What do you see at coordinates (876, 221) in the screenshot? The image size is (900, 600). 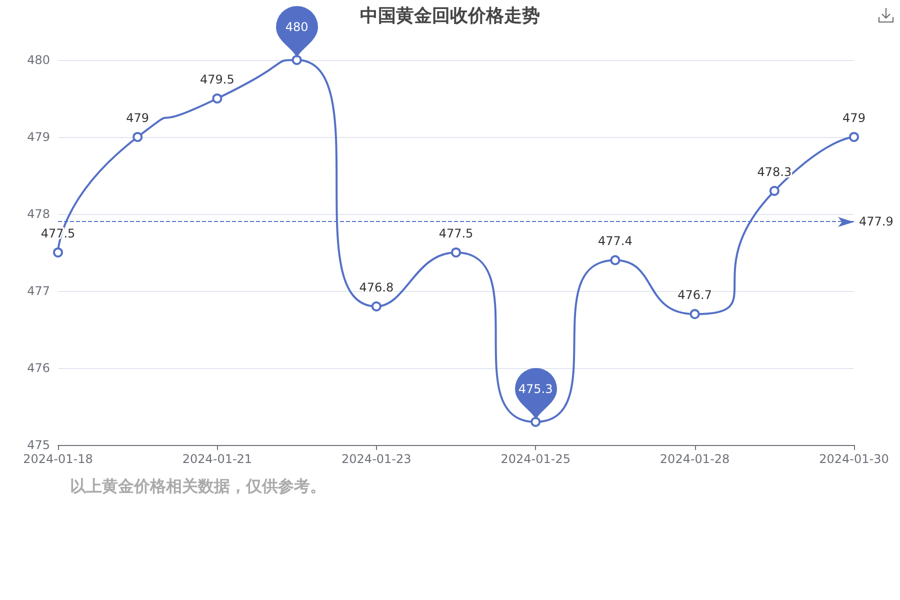 I see `ref-line-label: 477.9` at bounding box center [876, 221].